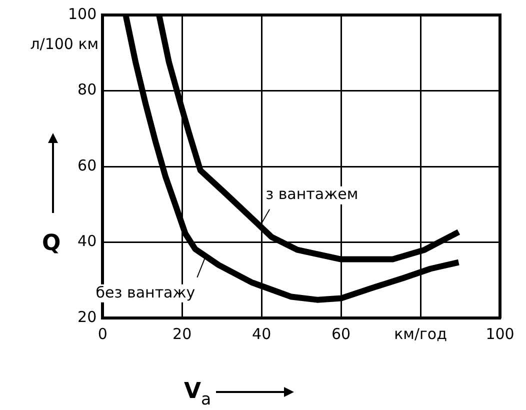 This screenshot has width=526, height=410. I want to click on y-tick-label: 60, so click(87, 165).